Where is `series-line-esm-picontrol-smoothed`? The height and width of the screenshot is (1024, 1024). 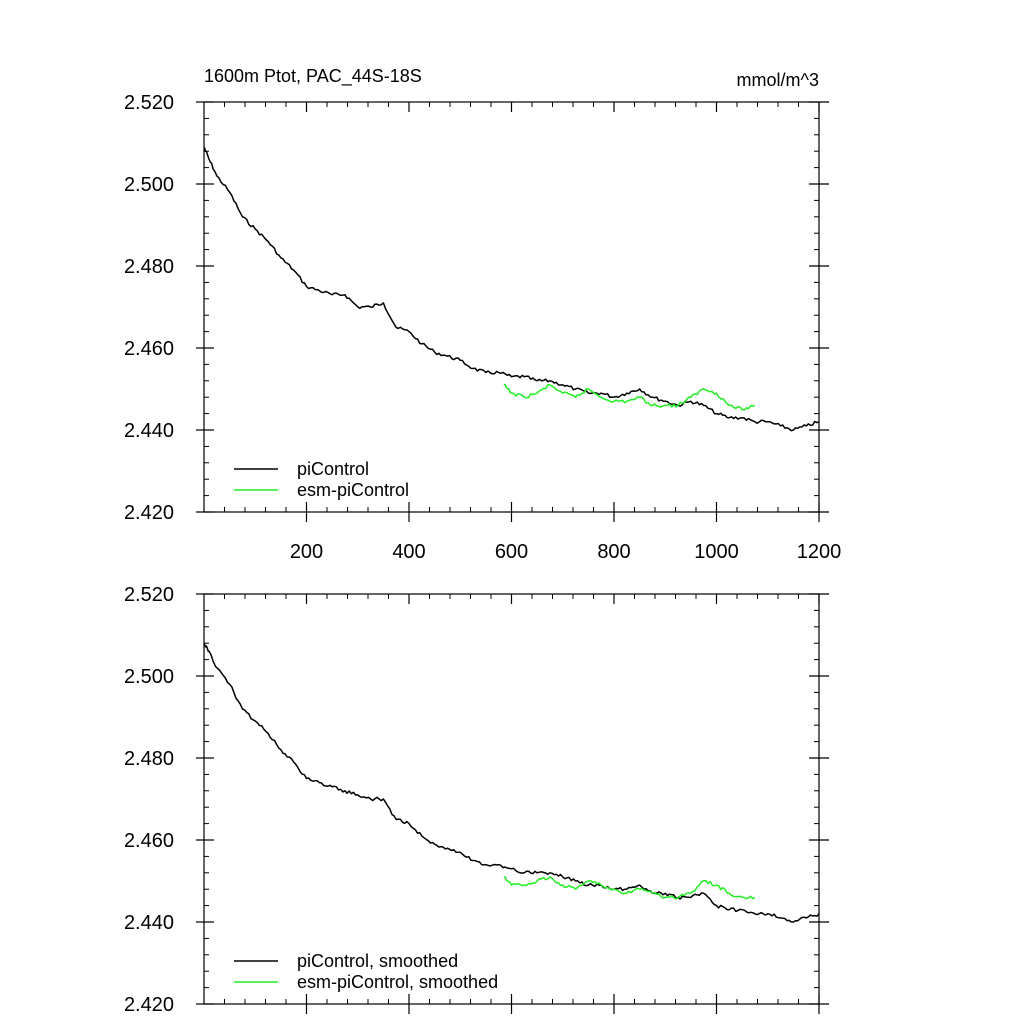
series-line-esm-picontrol-smoothed is located at coordinates (629, 888).